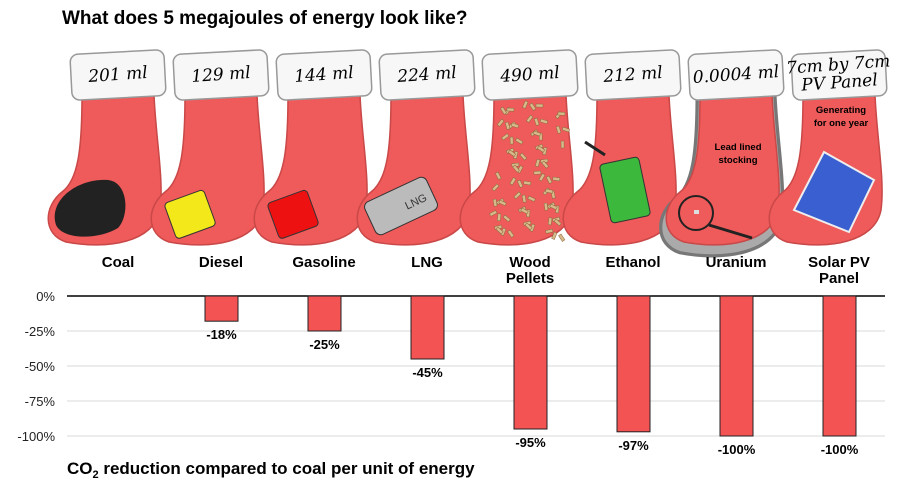 The image size is (900, 485). I want to click on coal-icon, so click(90, 208).